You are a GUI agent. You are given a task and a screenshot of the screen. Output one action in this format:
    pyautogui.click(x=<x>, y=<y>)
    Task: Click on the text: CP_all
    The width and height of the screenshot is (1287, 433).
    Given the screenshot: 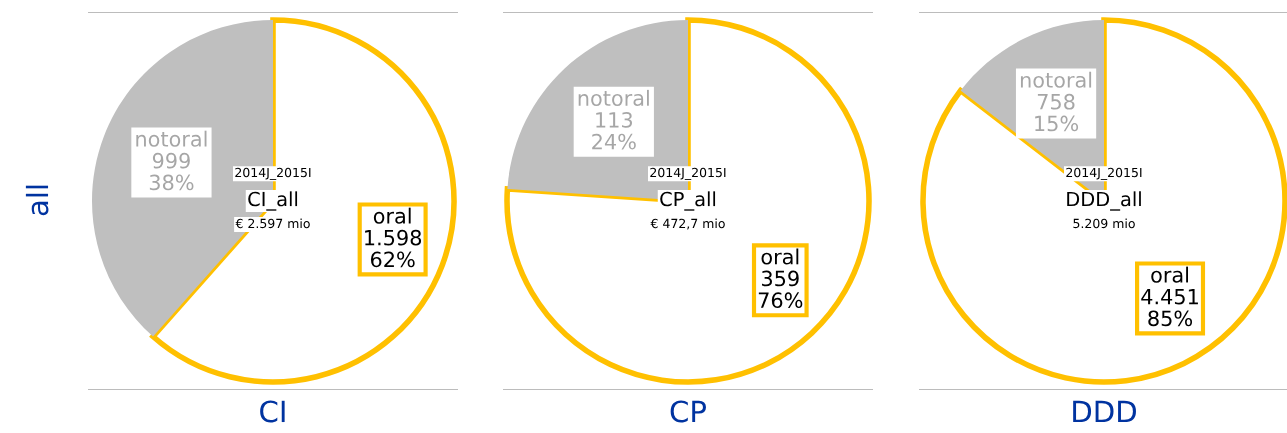 What is the action you would take?
    pyautogui.click(x=688, y=201)
    